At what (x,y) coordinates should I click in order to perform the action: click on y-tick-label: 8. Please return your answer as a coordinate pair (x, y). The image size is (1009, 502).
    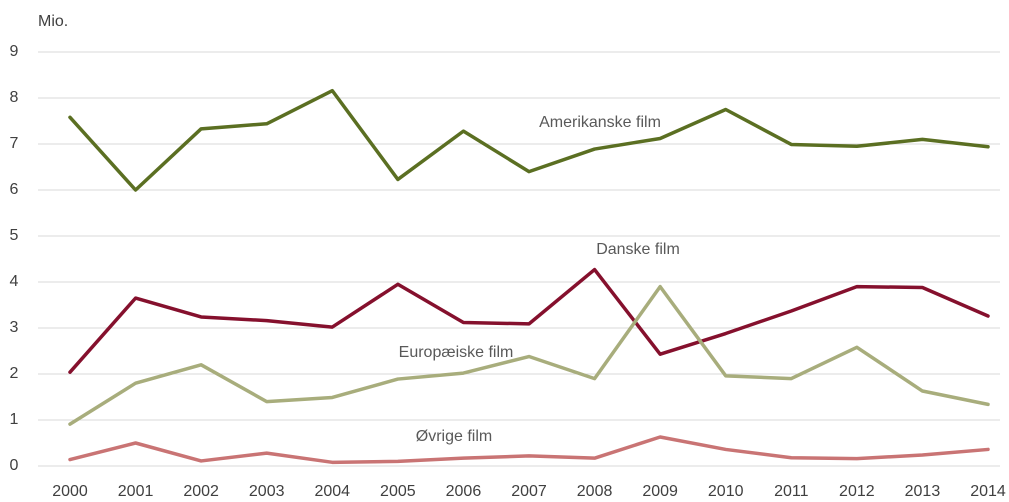
    Looking at the image, I should click on (14, 97).